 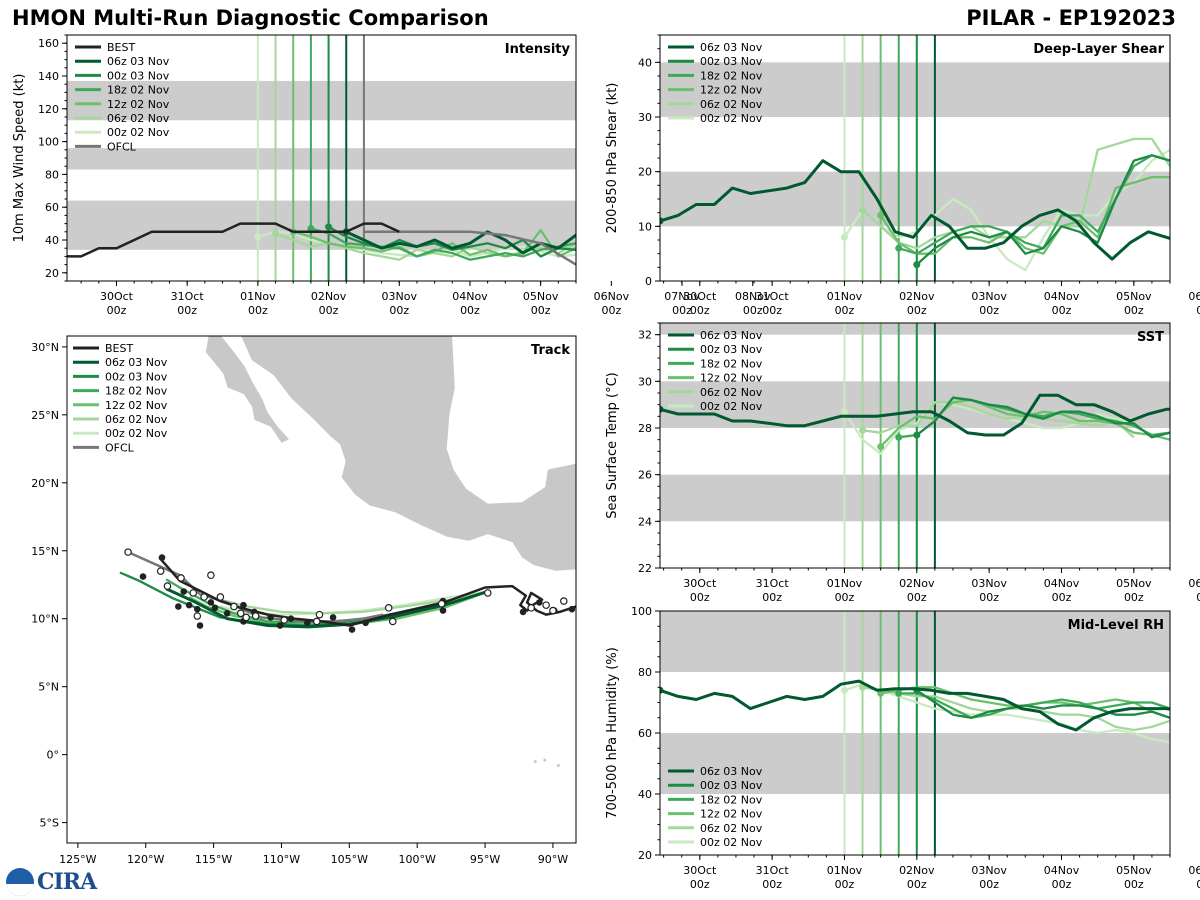 I want to click on rh-ytick-label: 40, so click(x=645, y=794).